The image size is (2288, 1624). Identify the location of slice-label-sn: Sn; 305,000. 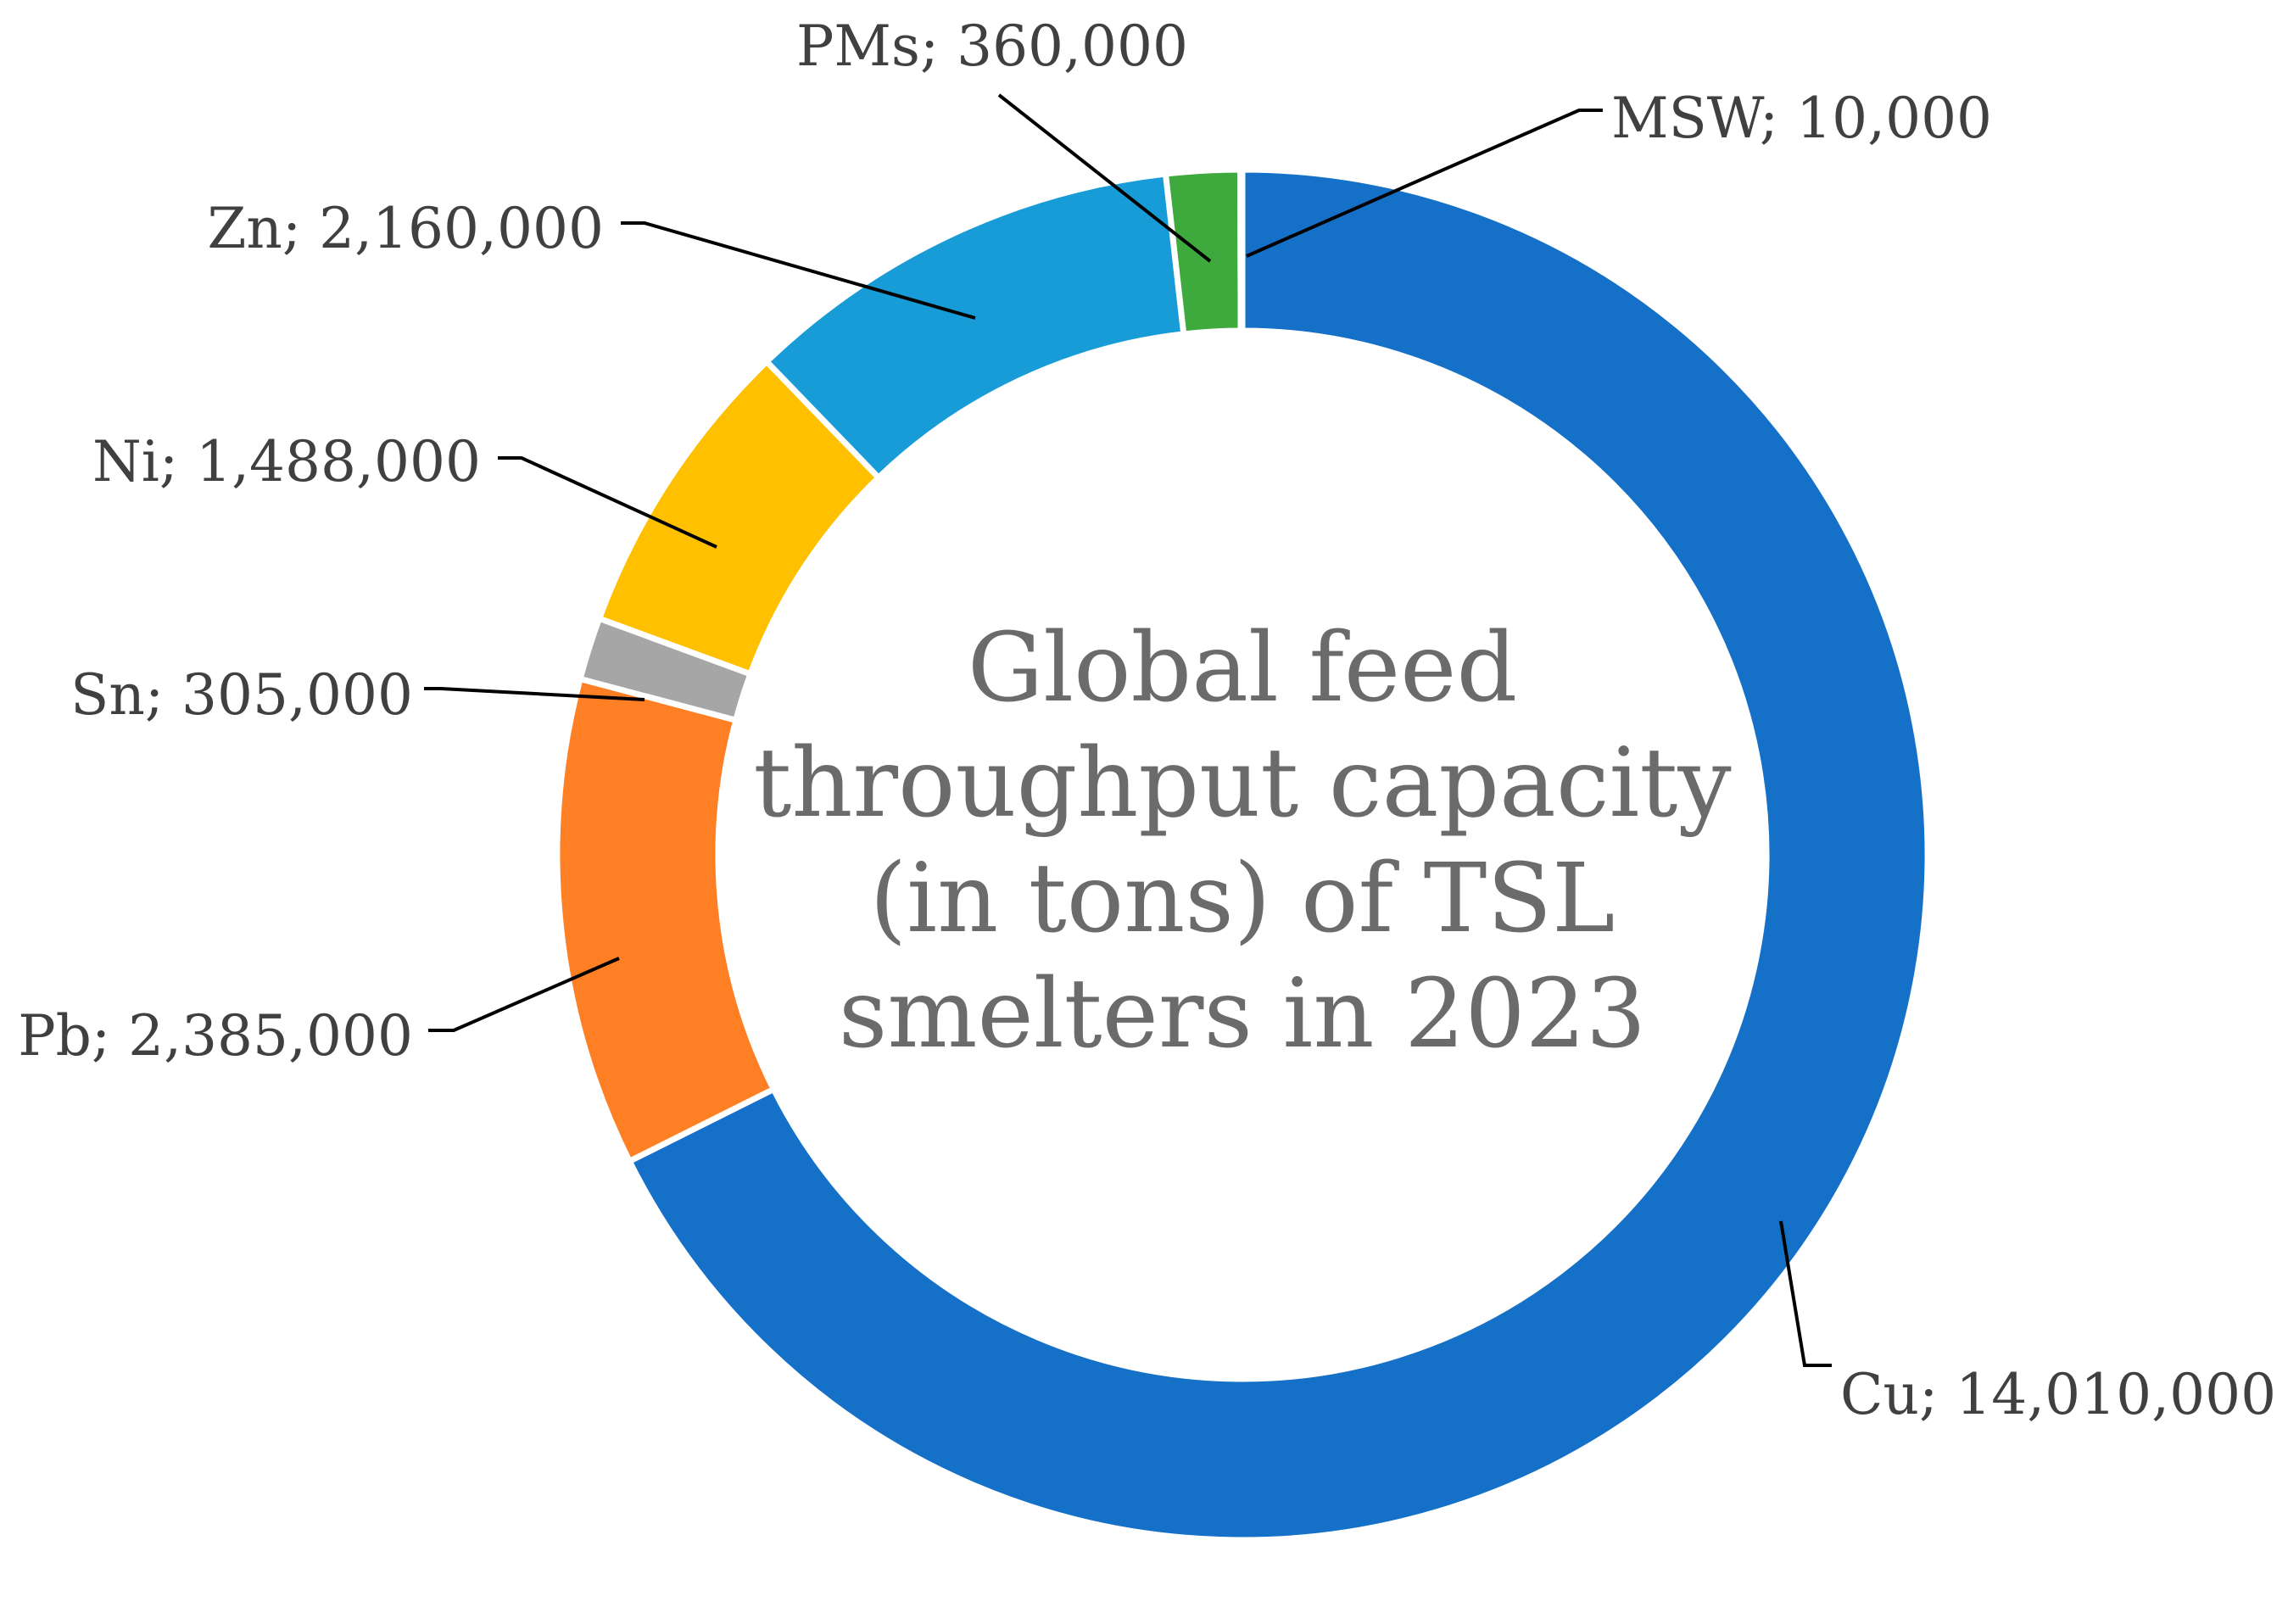
(241, 695).